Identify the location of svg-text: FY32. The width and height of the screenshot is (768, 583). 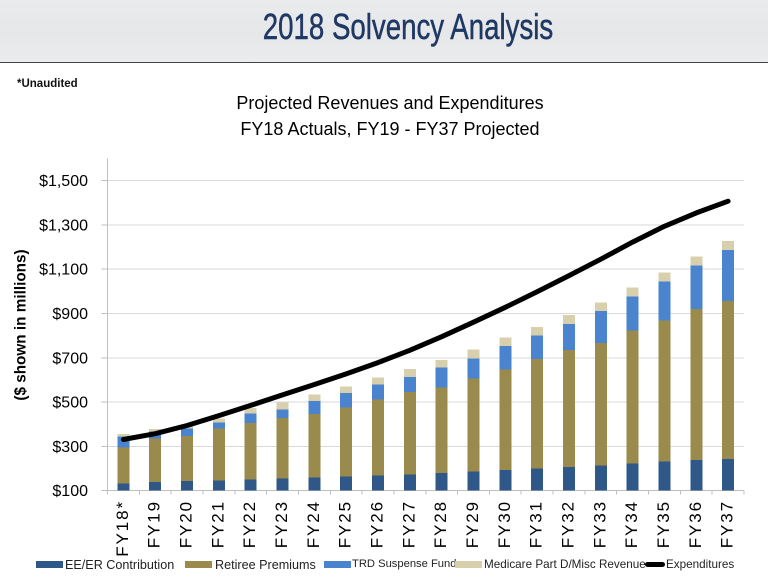
(567, 524).